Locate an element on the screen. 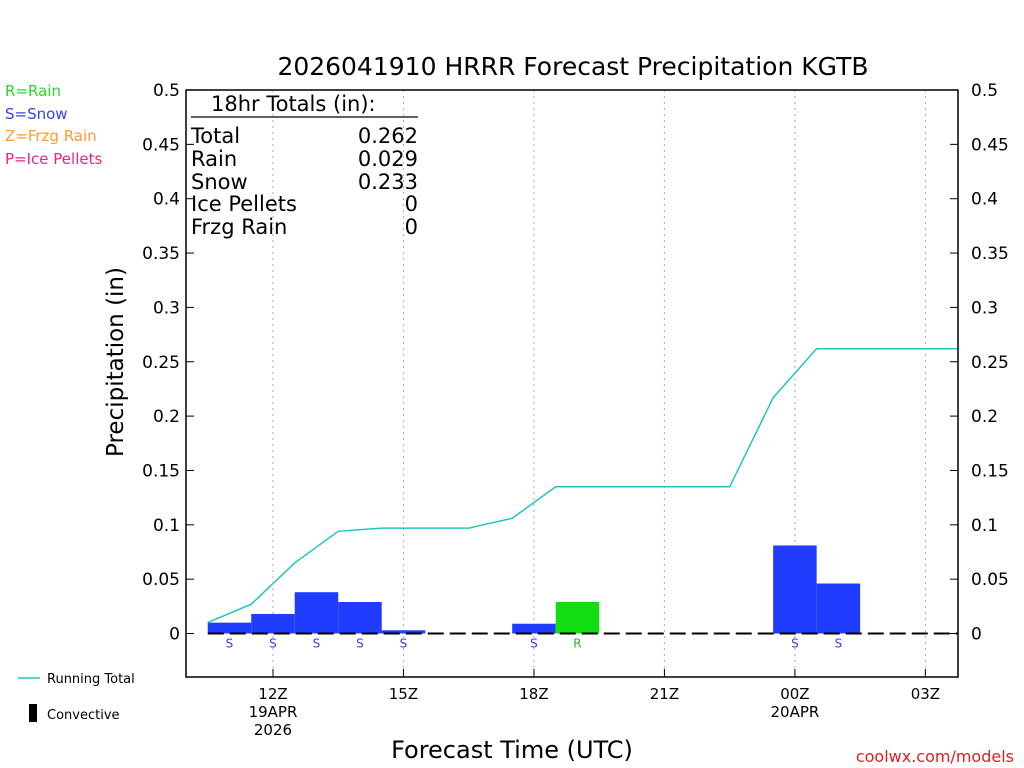 This screenshot has height=768, width=1024. y-tick-label-left: 0 is located at coordinates (174, 635).